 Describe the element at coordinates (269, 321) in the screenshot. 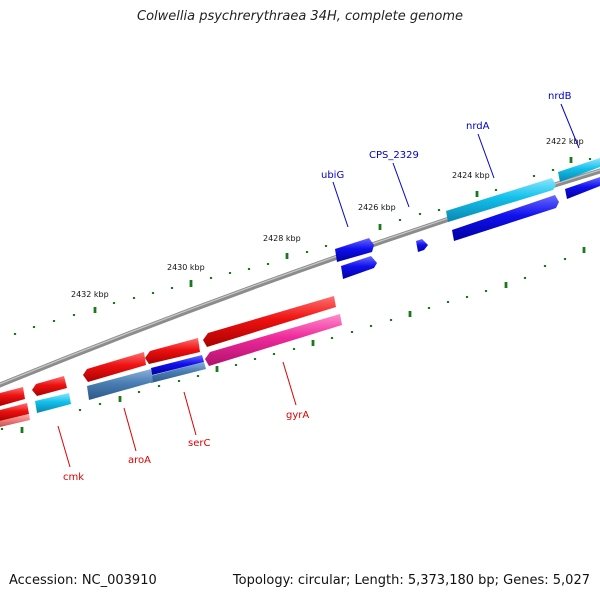

I see `cds-bar-gyrA` at that location.